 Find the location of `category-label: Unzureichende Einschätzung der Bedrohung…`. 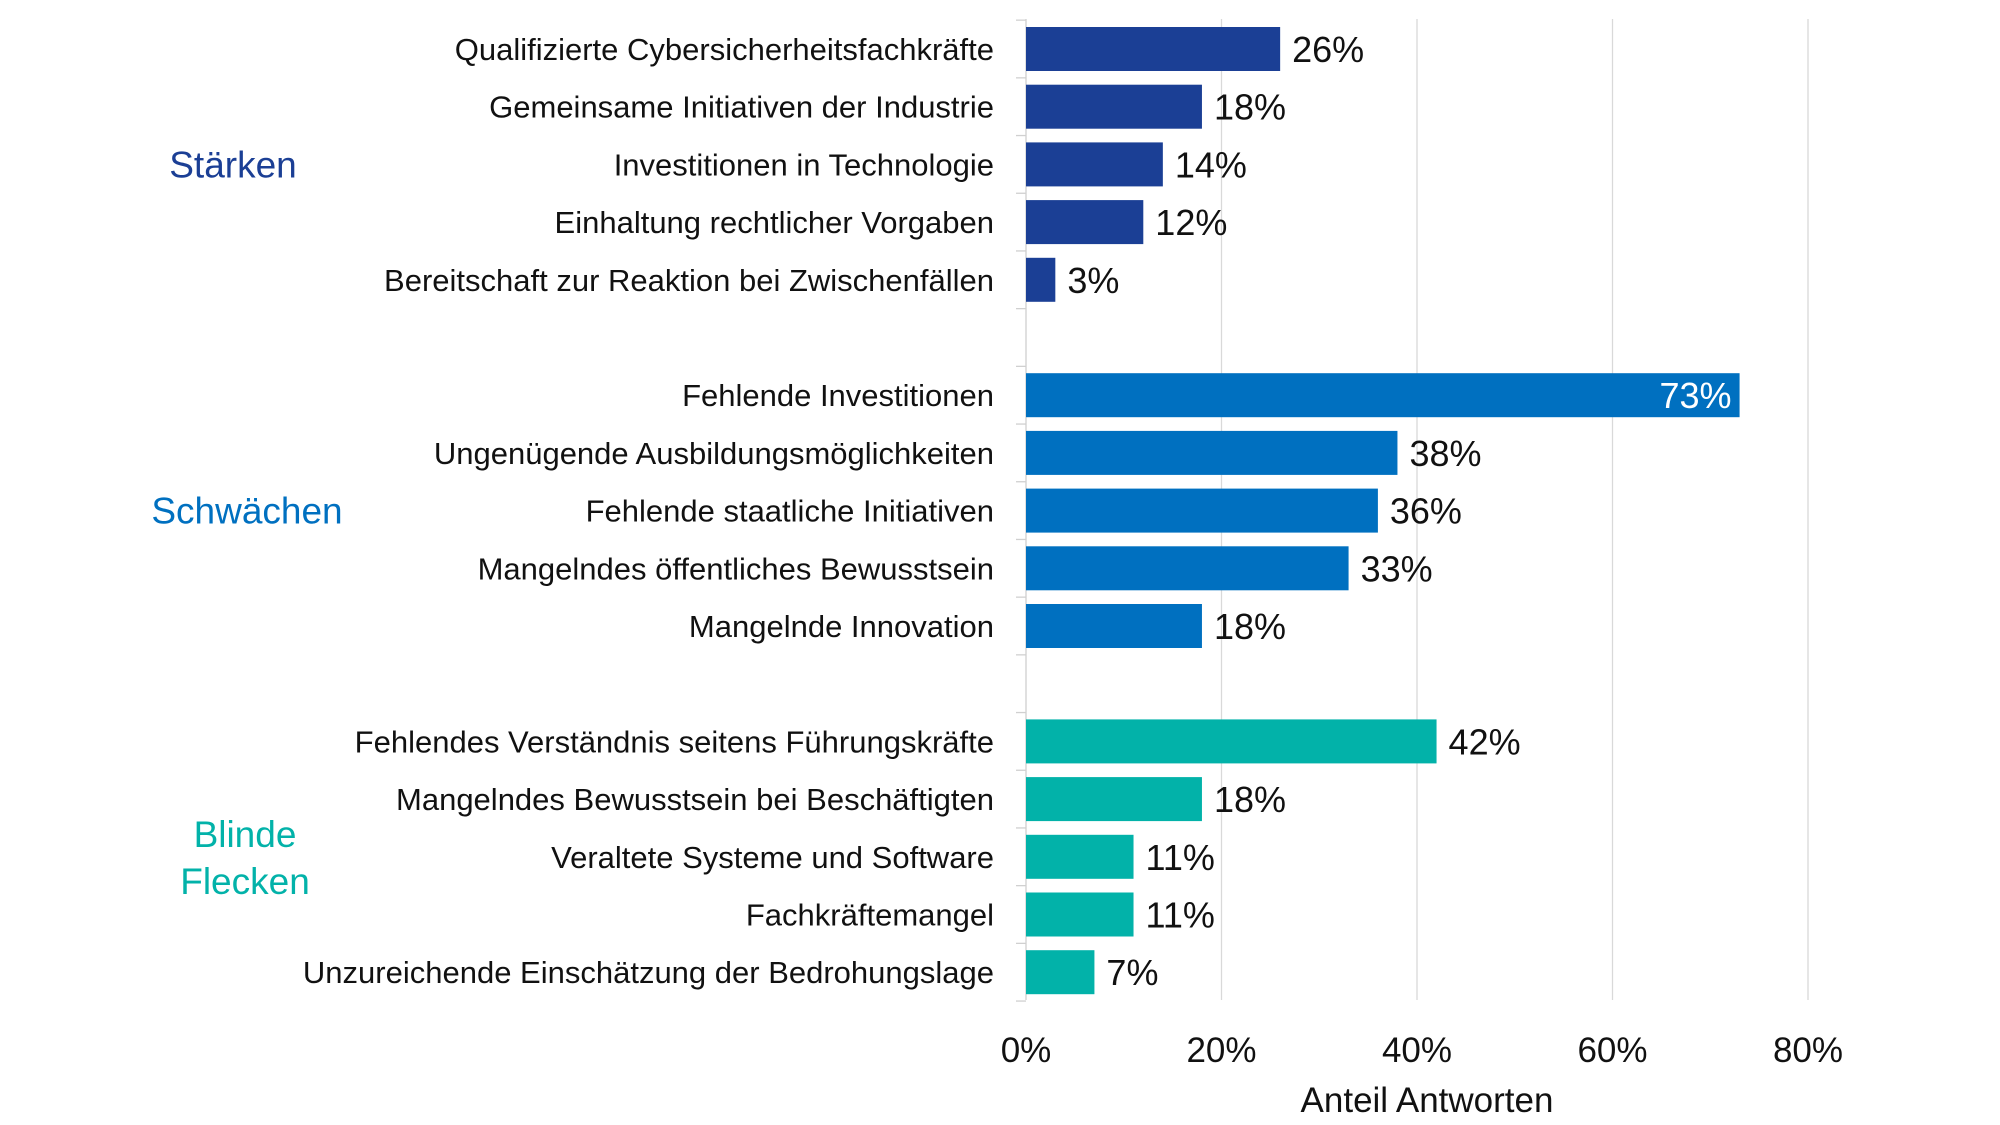

category-label: Unzureichende Einschätzung der Bedrohung… is located at coordinates (648, 972).